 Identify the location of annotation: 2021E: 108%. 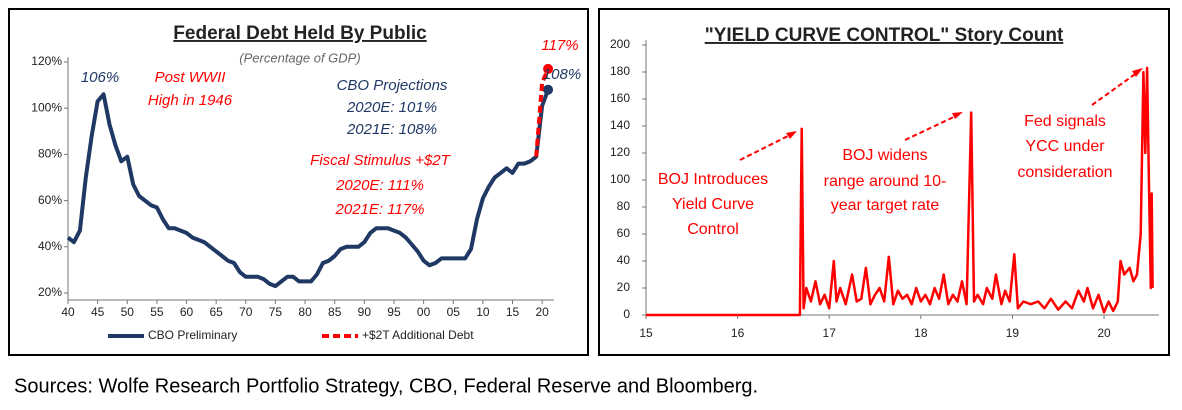
(391, 129).